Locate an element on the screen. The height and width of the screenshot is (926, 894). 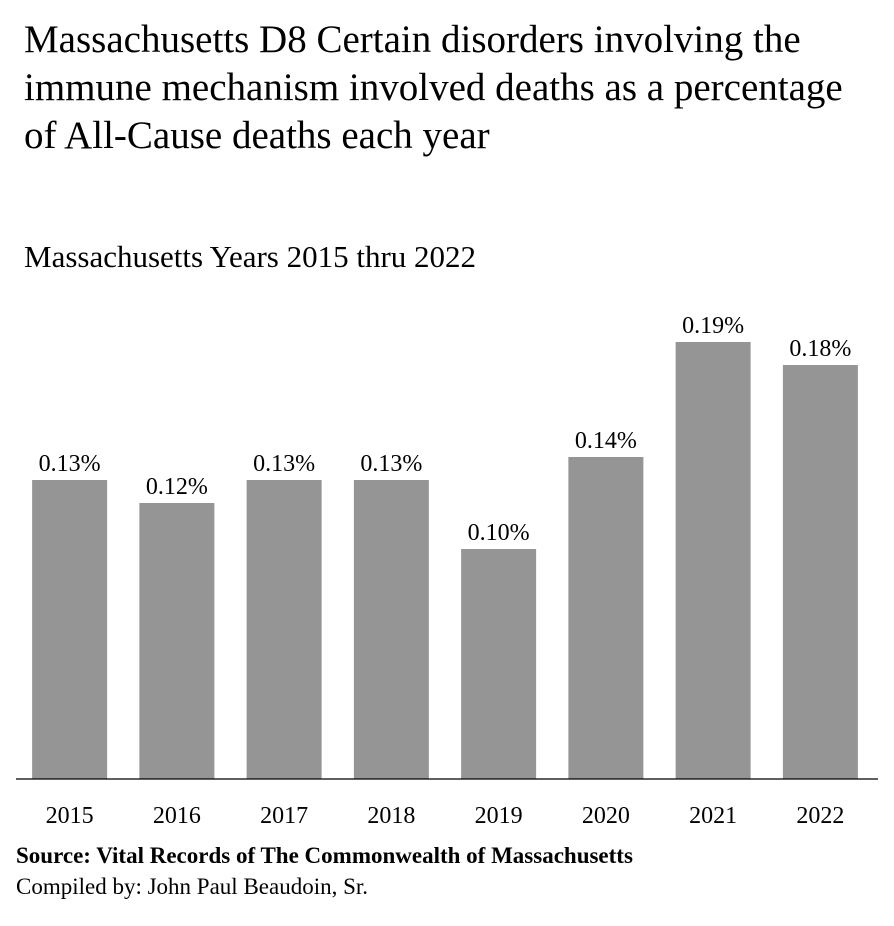
chart-subtitle: Massachusetts Years 2015 thru 2022 is located at coordinates (250, 256).